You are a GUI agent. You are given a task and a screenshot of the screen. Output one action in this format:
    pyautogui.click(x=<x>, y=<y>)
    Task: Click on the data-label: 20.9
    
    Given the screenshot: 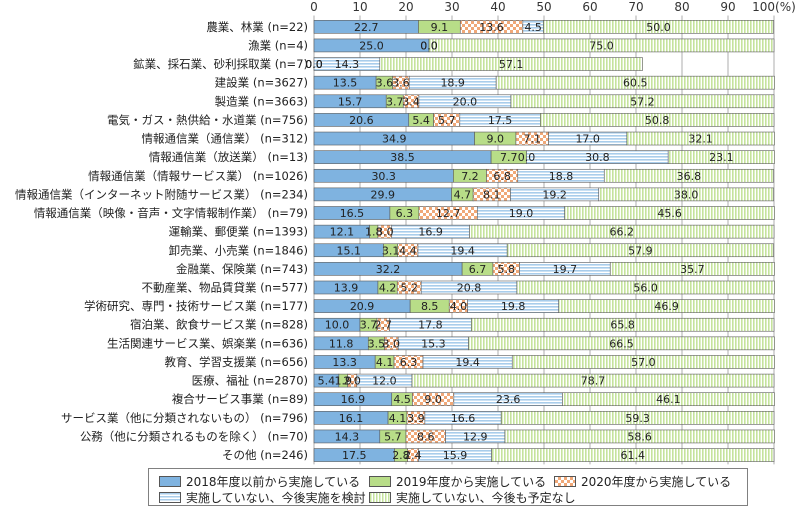 What is the action you would take?
    pyautogui.click(x=362, y=306)
    